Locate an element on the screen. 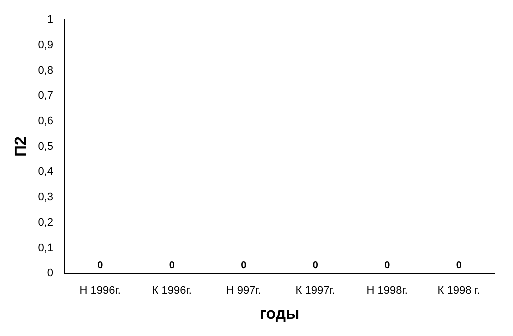 The height and width of the screenshot is (336, 513). y-tick-label: 0,5 is located at coordinates (46, 146).